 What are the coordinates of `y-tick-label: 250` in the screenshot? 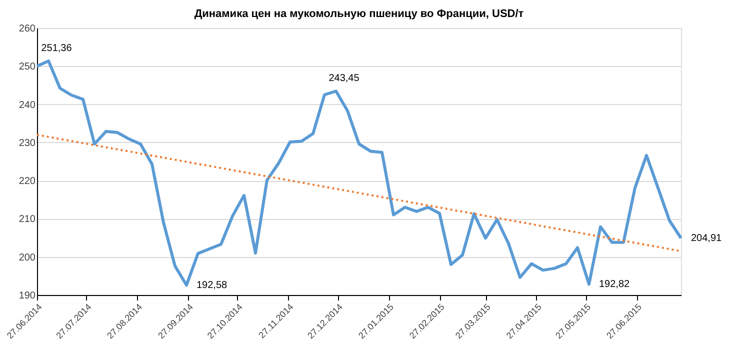 It's located at (27, 67).